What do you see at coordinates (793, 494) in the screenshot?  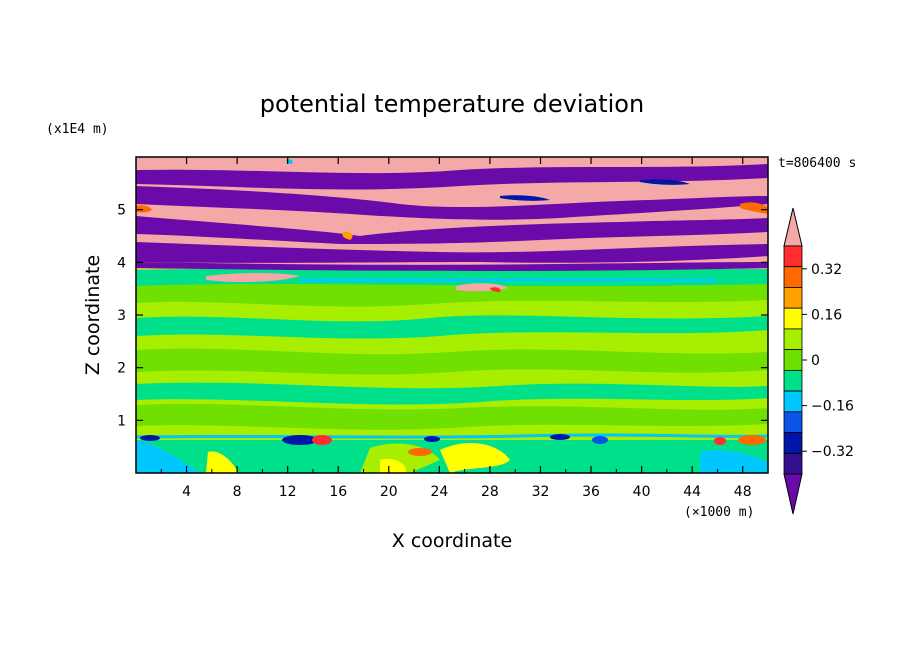 I see `colorbar-lower-extension` at bounding box center [793, 494].